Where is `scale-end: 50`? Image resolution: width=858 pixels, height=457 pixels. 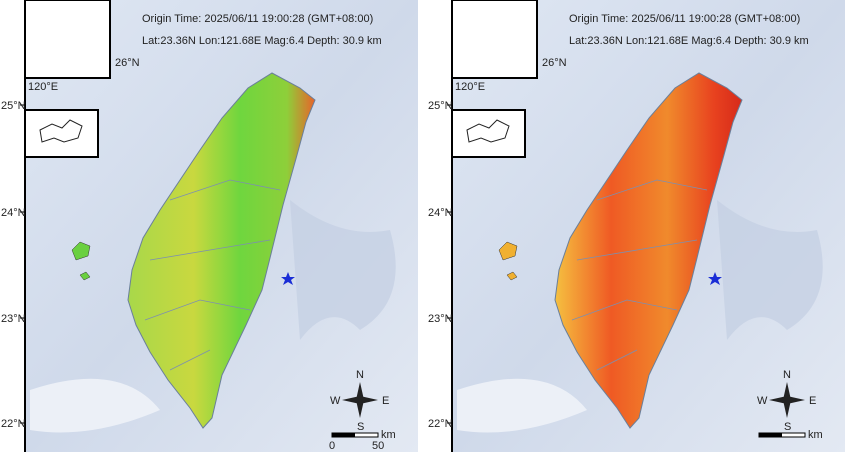
scale-end: 50 is located at coordinates (378, 446).